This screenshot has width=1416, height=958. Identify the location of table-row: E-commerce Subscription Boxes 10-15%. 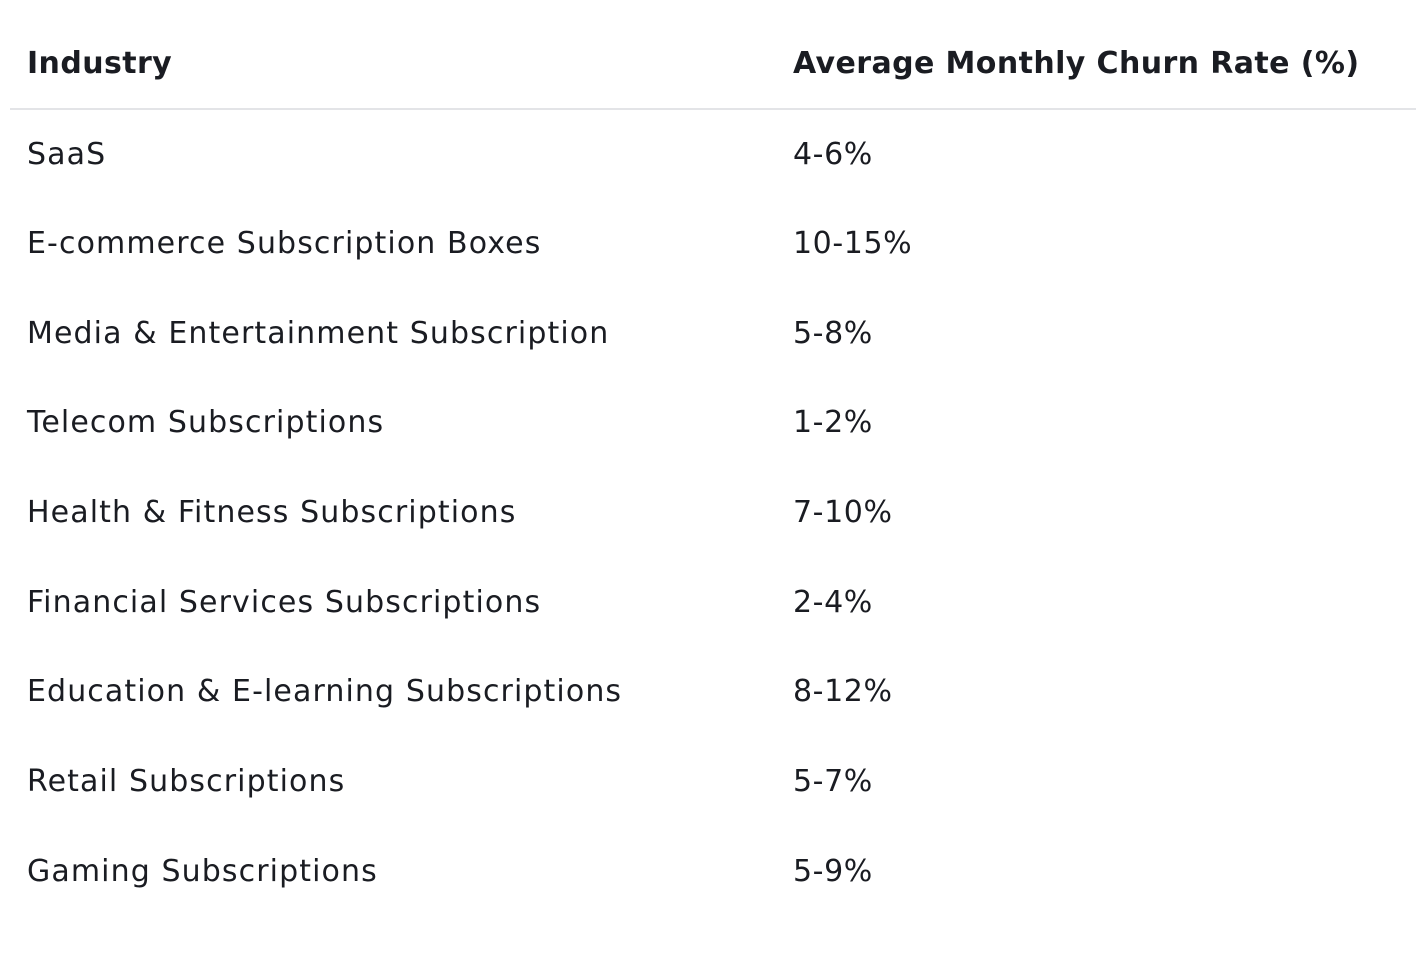
(713, 244).